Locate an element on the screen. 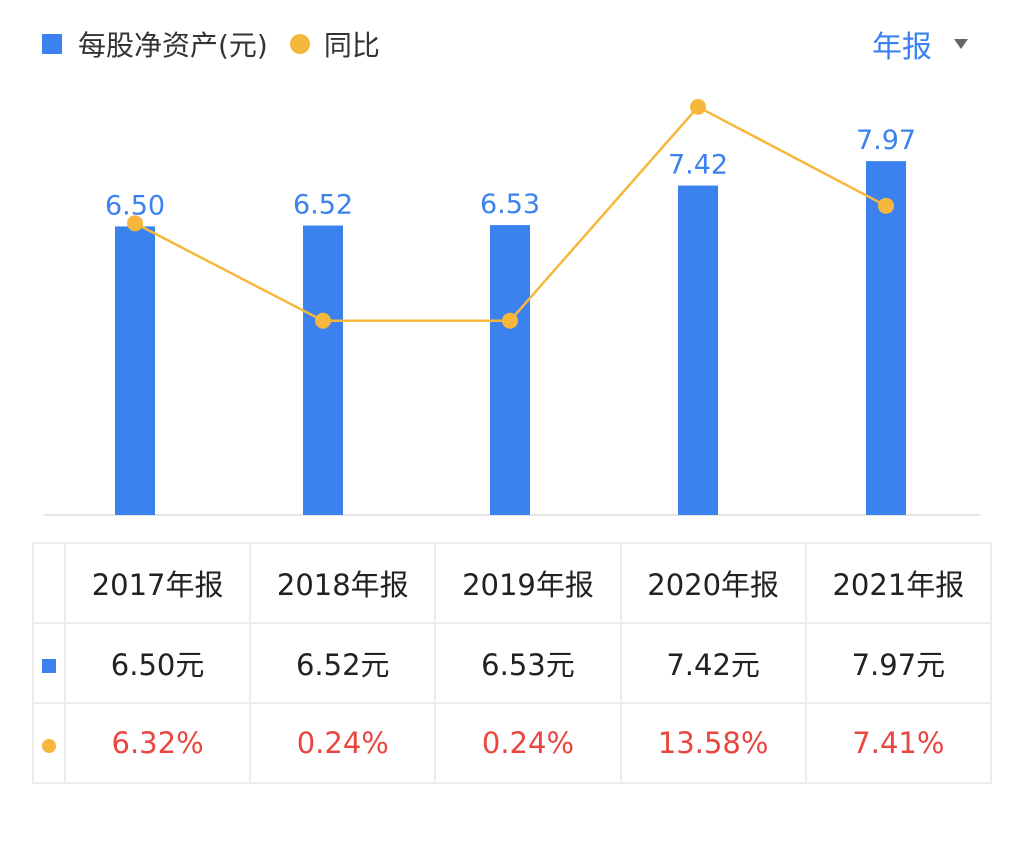 The image size is (1024, 844). legend-bar-swatch is located at coordinates (52, 44).